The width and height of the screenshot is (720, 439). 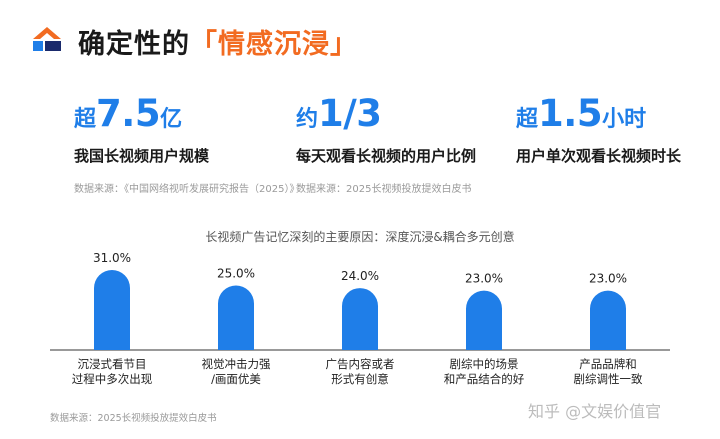 I want to click on category-tick-label: 广告内容或者, so click(x=360, y=364).